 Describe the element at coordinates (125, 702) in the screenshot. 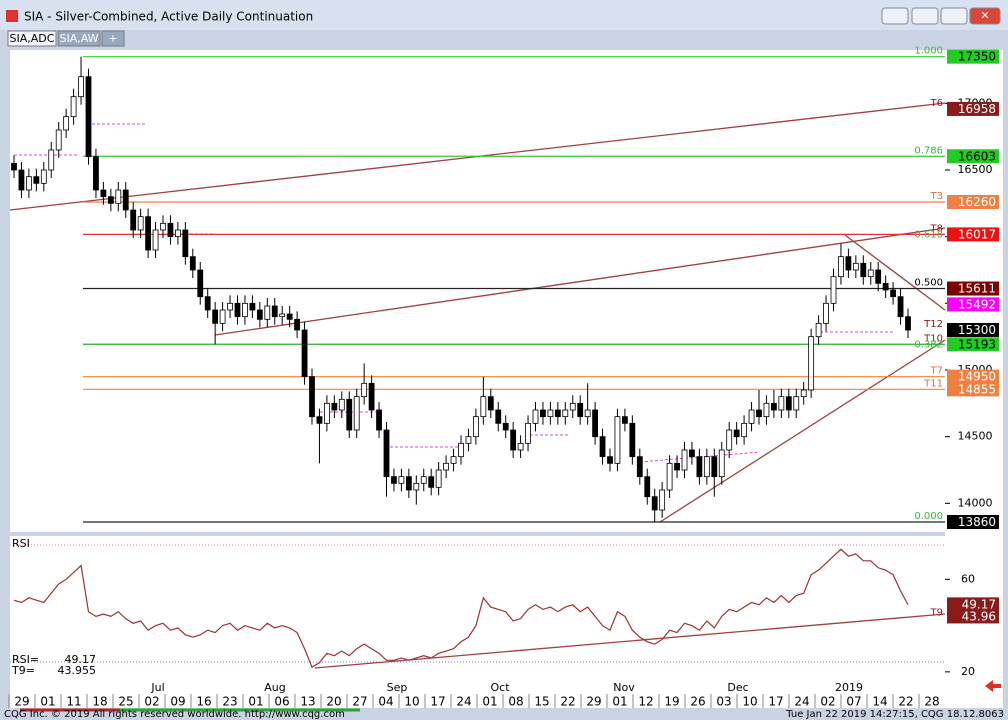

I see `x-tick-label: 25` at that location.